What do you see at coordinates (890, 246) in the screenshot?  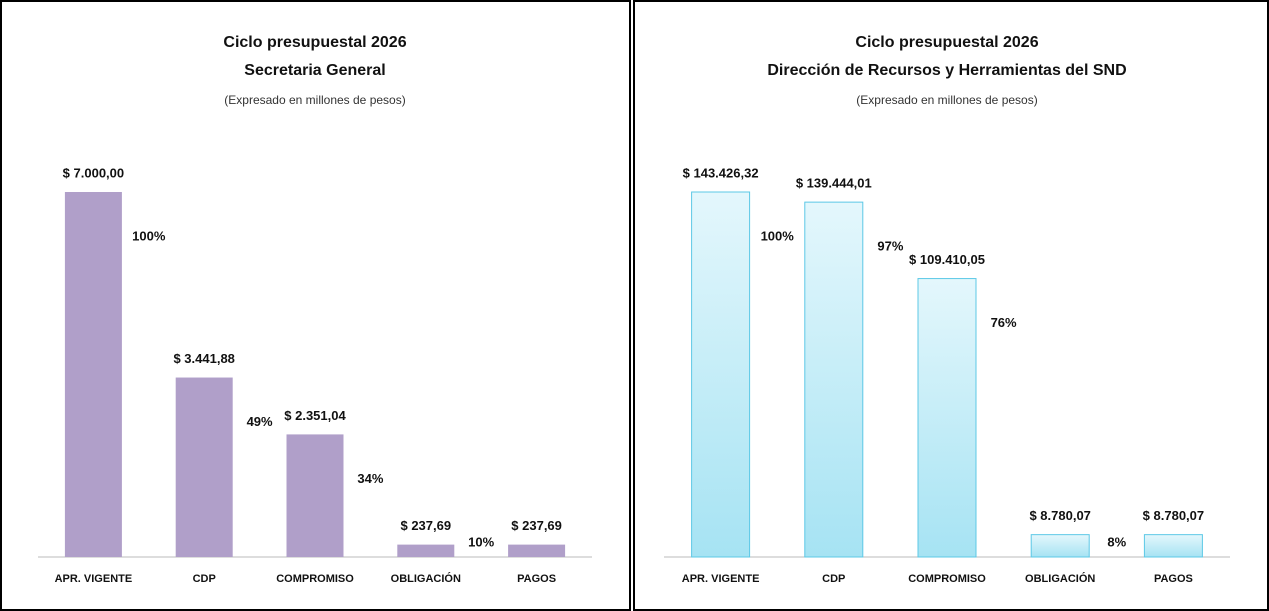 I see `percent-label: 97%` at bounding box center [890, 246].